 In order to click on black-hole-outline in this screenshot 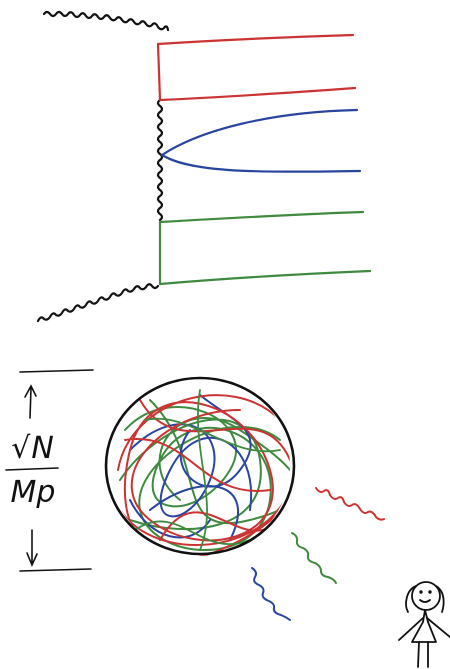, I will do `click(200, 466)`.